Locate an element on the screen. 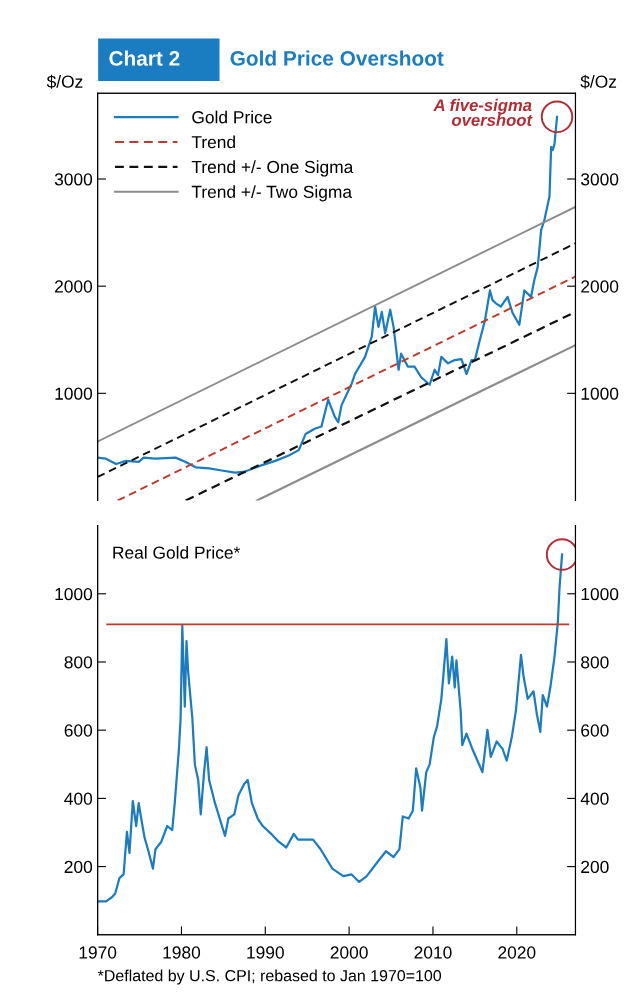 This screenshot has width=638, height=1003. chart-title: Gold Price Overshoot is located at coordinates (337, 58).